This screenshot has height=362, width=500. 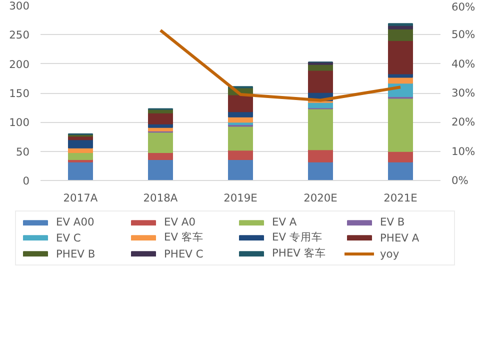 I want to click on y-tick-label: 250, so click(x=19, y=35).